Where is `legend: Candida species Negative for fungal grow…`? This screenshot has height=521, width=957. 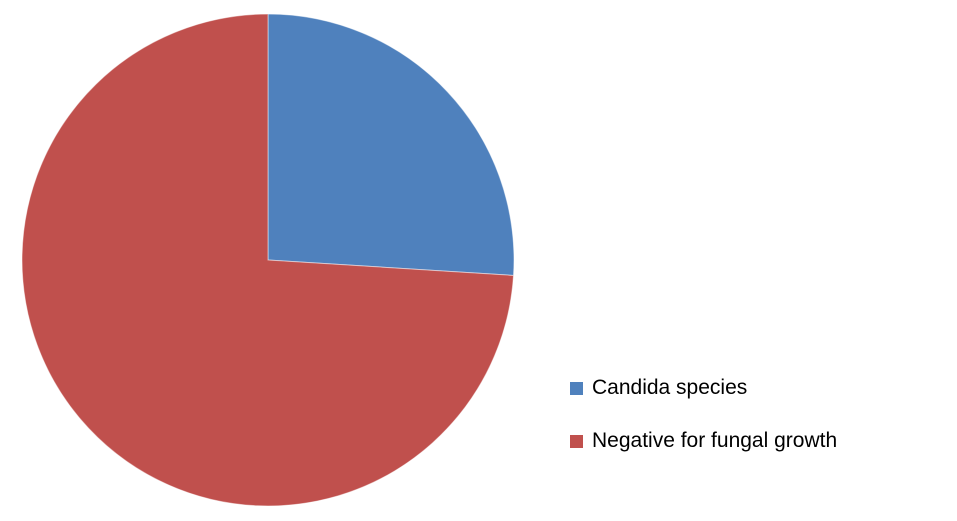 legend: Candida species Negative for fungal grow… is located at coordinates (703, 428).